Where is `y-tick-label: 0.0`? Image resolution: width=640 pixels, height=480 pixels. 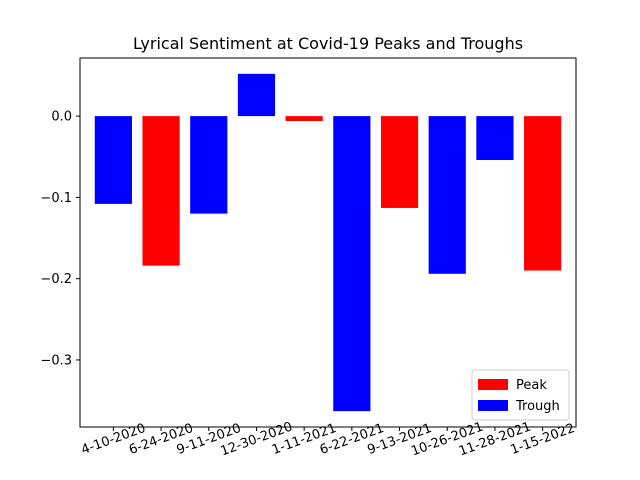
y-tick-label: 0.0 is located at coordinates (61, 117).